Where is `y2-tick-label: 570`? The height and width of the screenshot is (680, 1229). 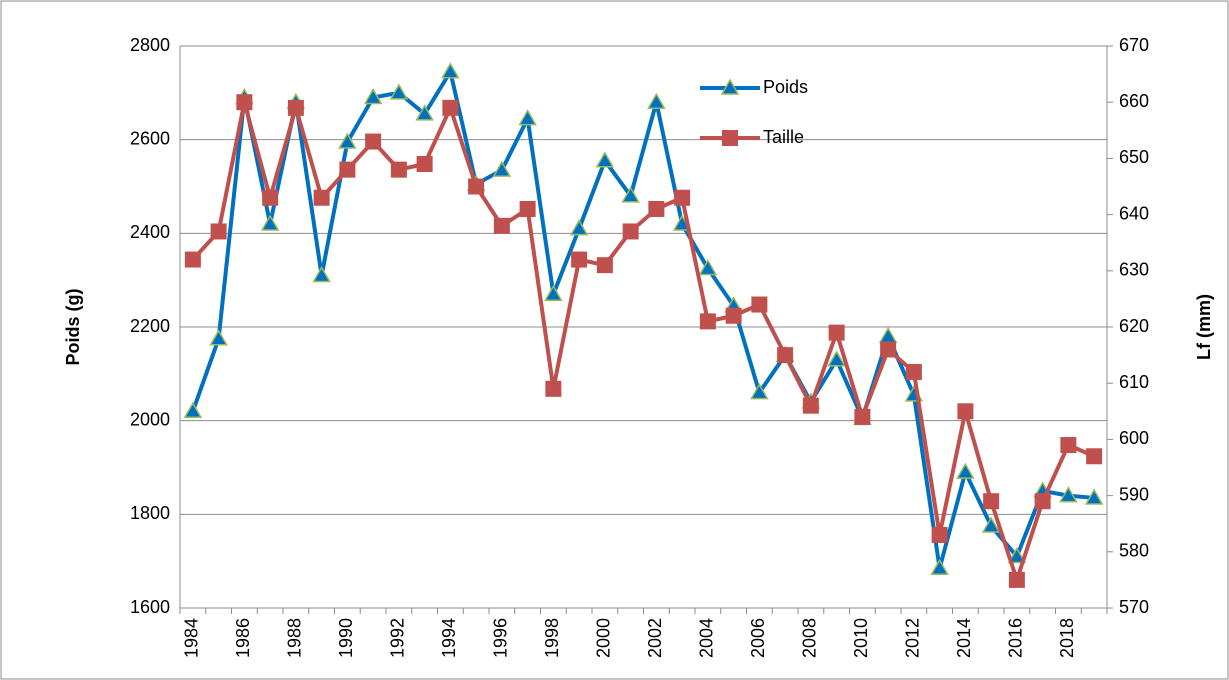
y2-tick-label: 570 is located at coordinates (1134, 607).